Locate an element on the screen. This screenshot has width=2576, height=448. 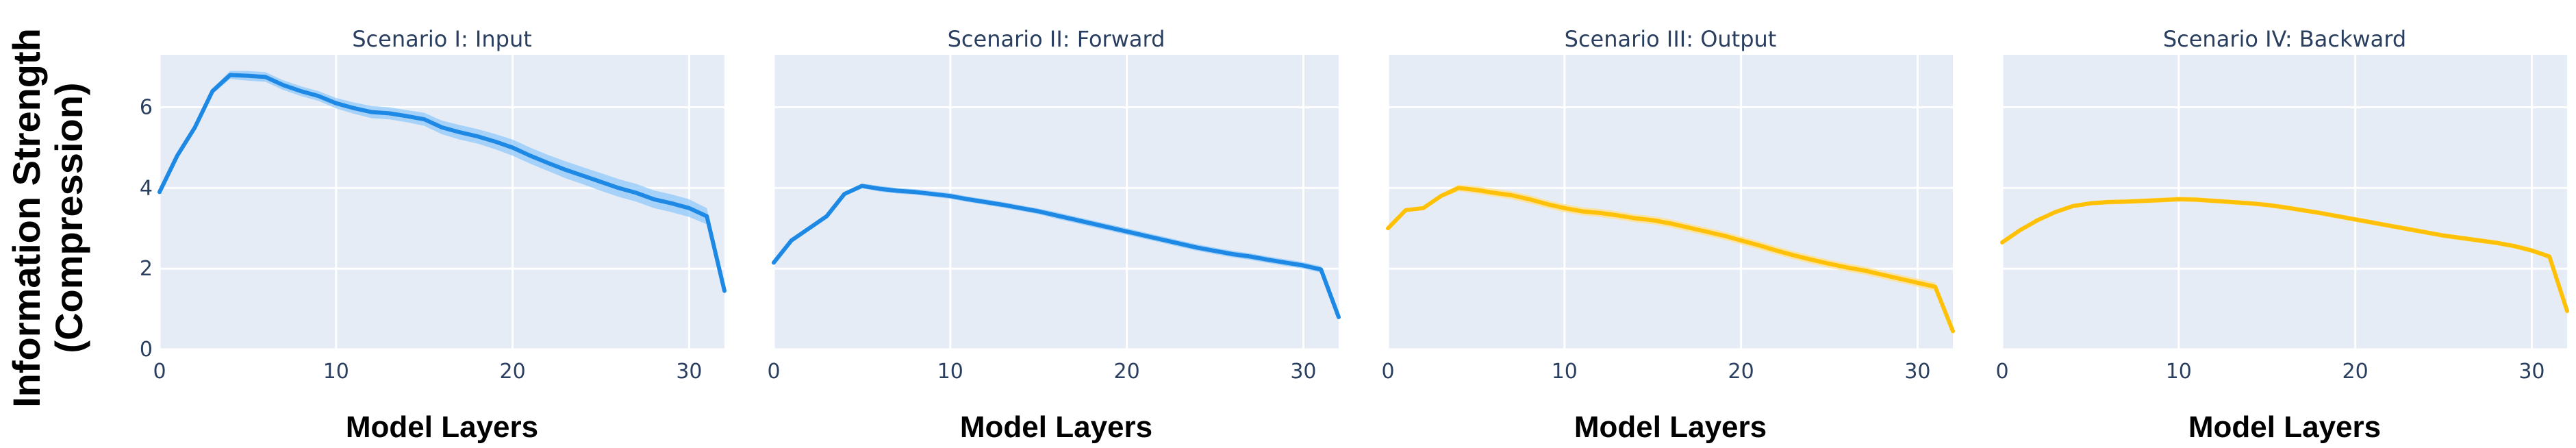
y-tick-label: 4 is located at coordinates (146, 188).